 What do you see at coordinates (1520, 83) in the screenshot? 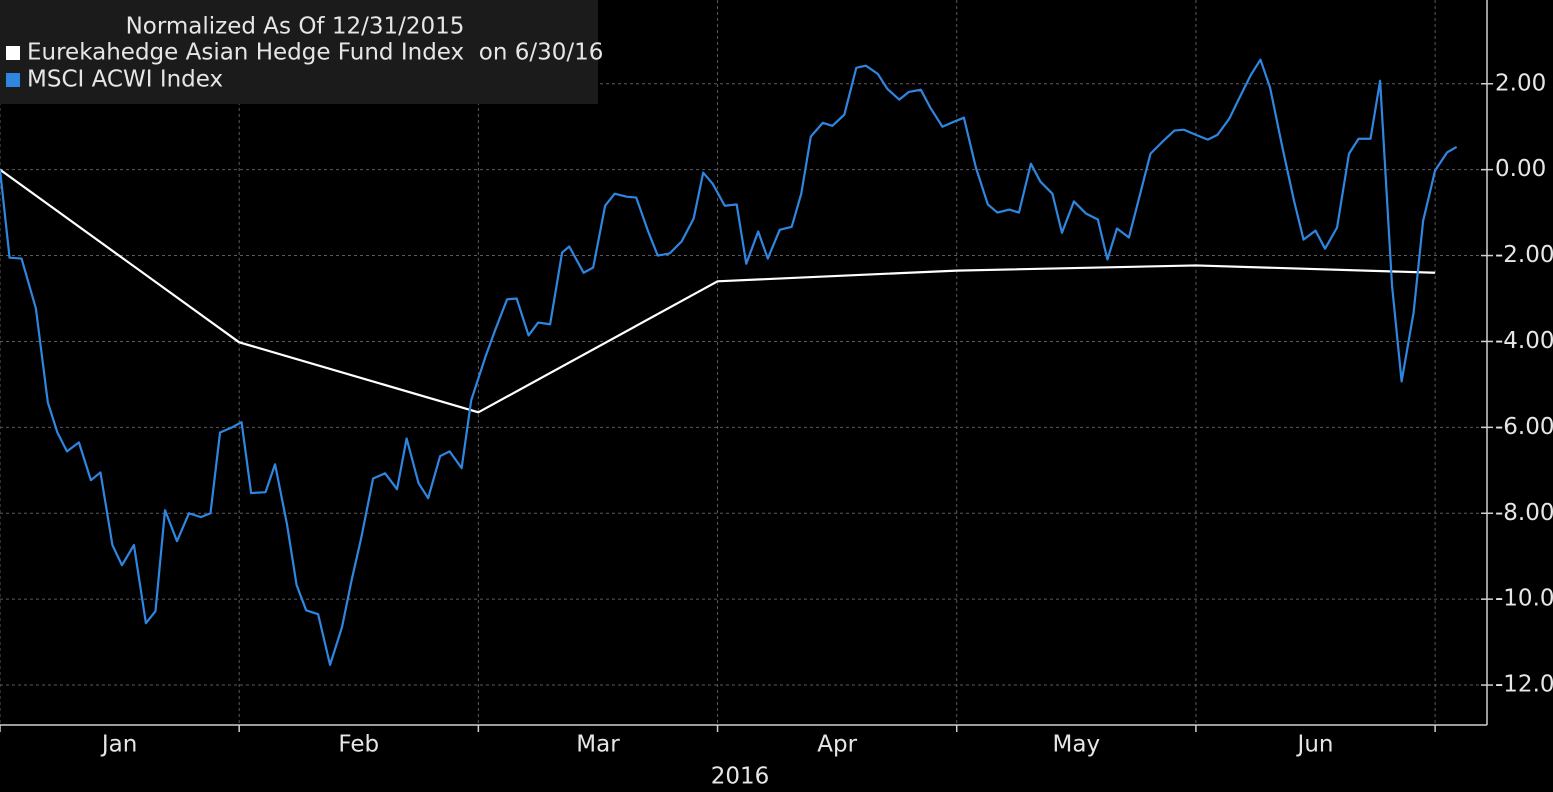
I see `y-tick-label: 2.00` at bounding box center [1520, 83].